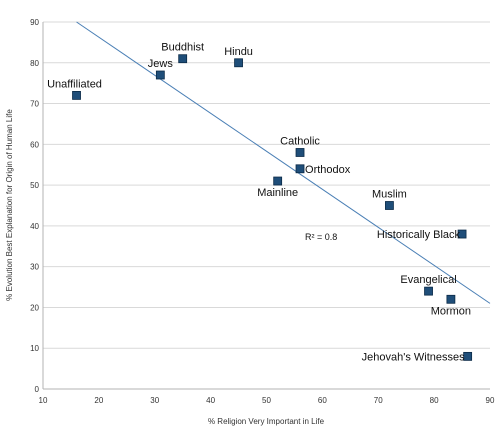 This screenshot has height=431, width=500. What do you see at coordinates (238, 52) in the screenshot?
I see `point-label: Hindu` at bounding box center [238, 52].